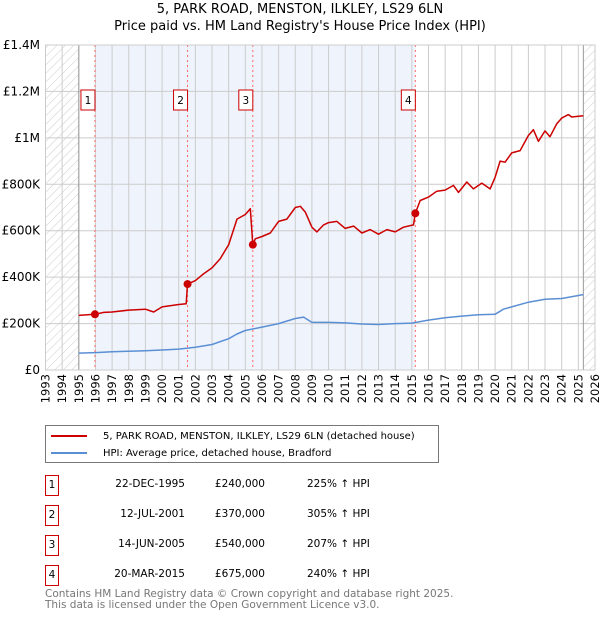 The width and height of the screenshot is (600, 620). Describe the element at coordinates (69, 436) in the screenshot. I see `legend-swatch-property` at that location.